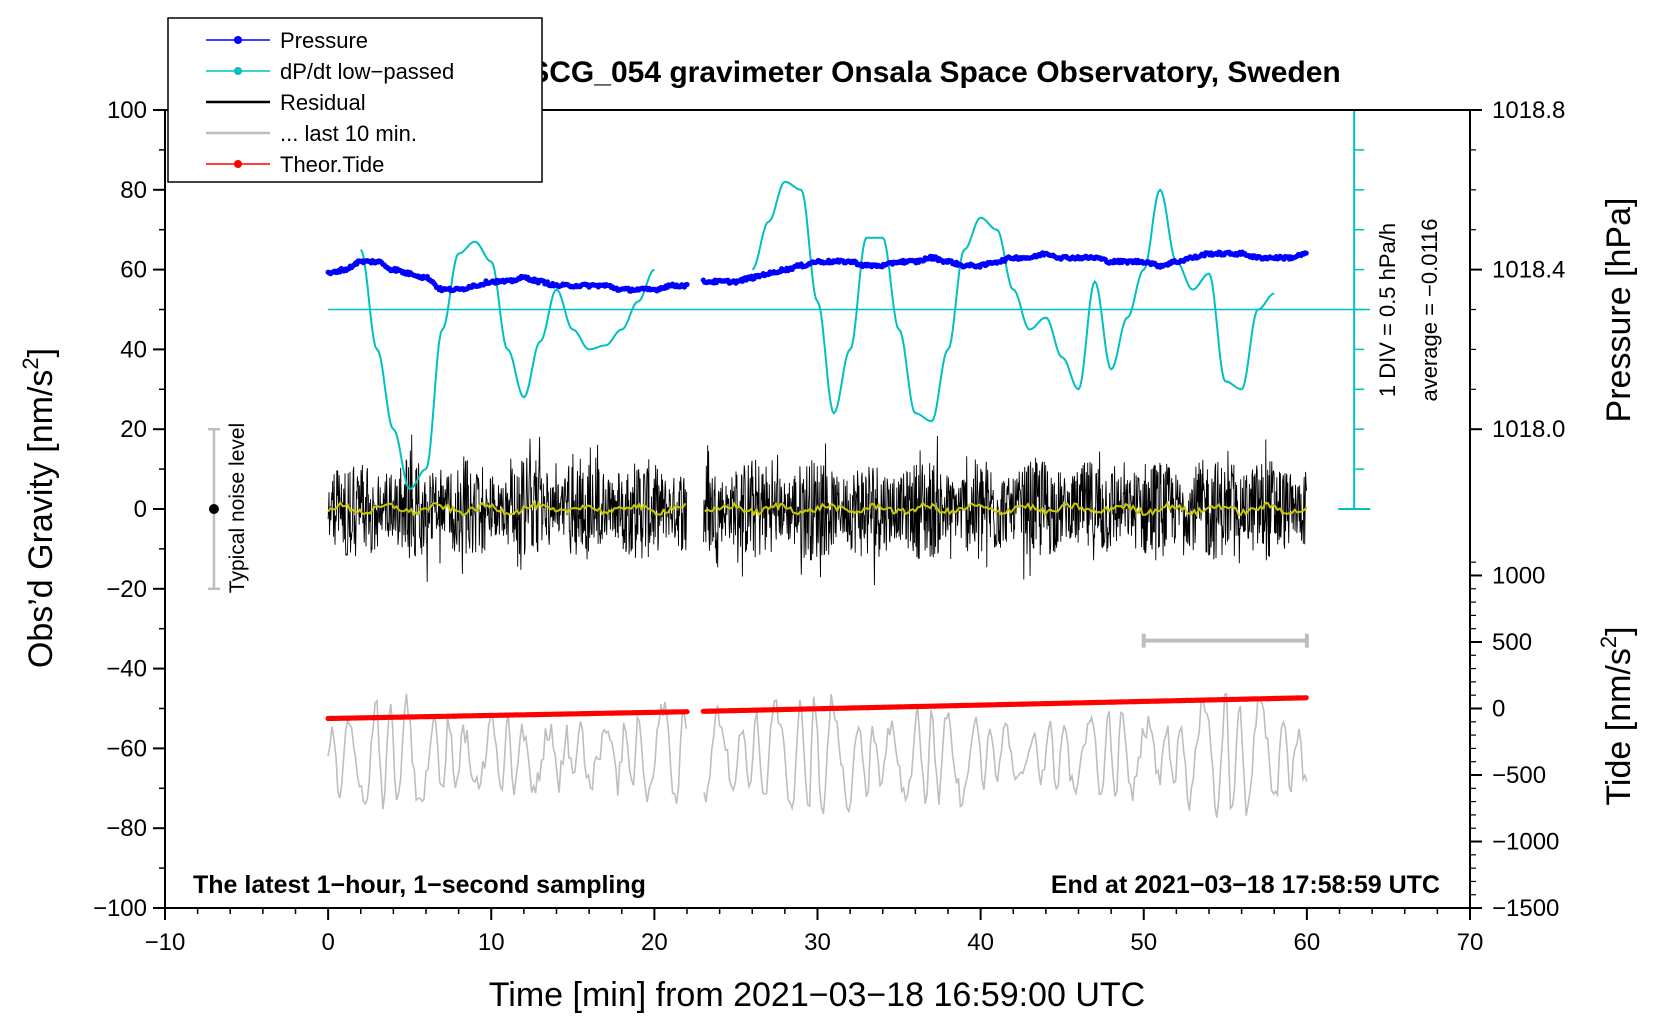  I want to click on y-axis-title-tide: Tide [nm/s2], so click(1617, 715).